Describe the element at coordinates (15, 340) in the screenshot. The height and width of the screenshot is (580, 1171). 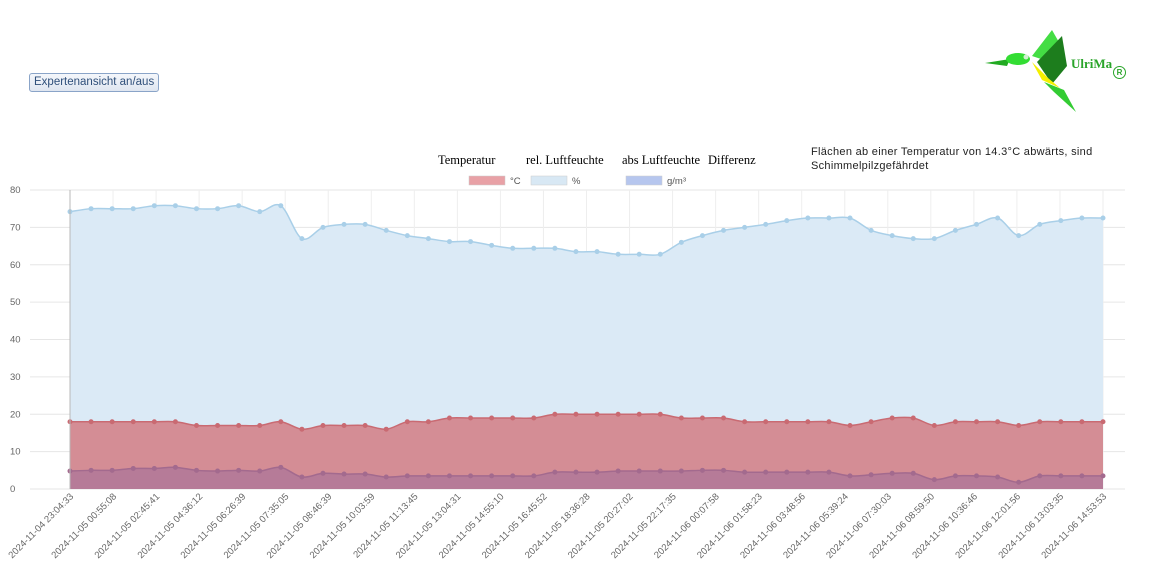
I see `y-tick-label: 40` at that location.